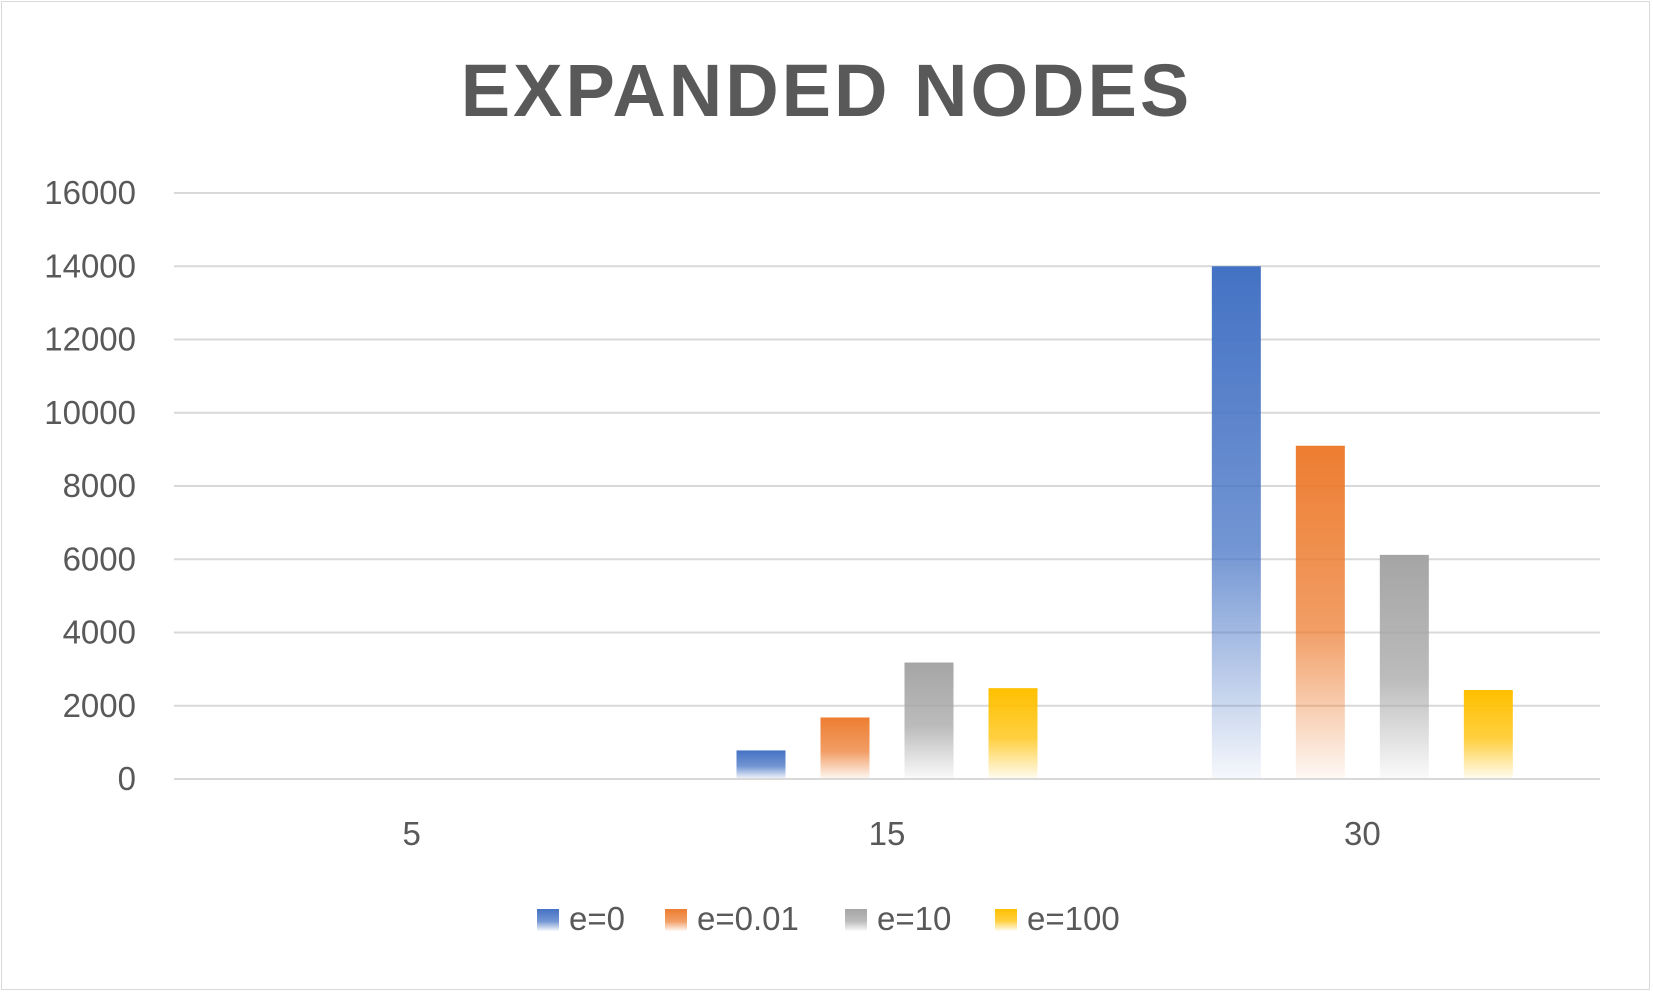 The width and height of the screenshot is (1653, 993). Describe the element at coordinates (929, 720) in the screenshot. I see `bar-e=10-15` at that location.